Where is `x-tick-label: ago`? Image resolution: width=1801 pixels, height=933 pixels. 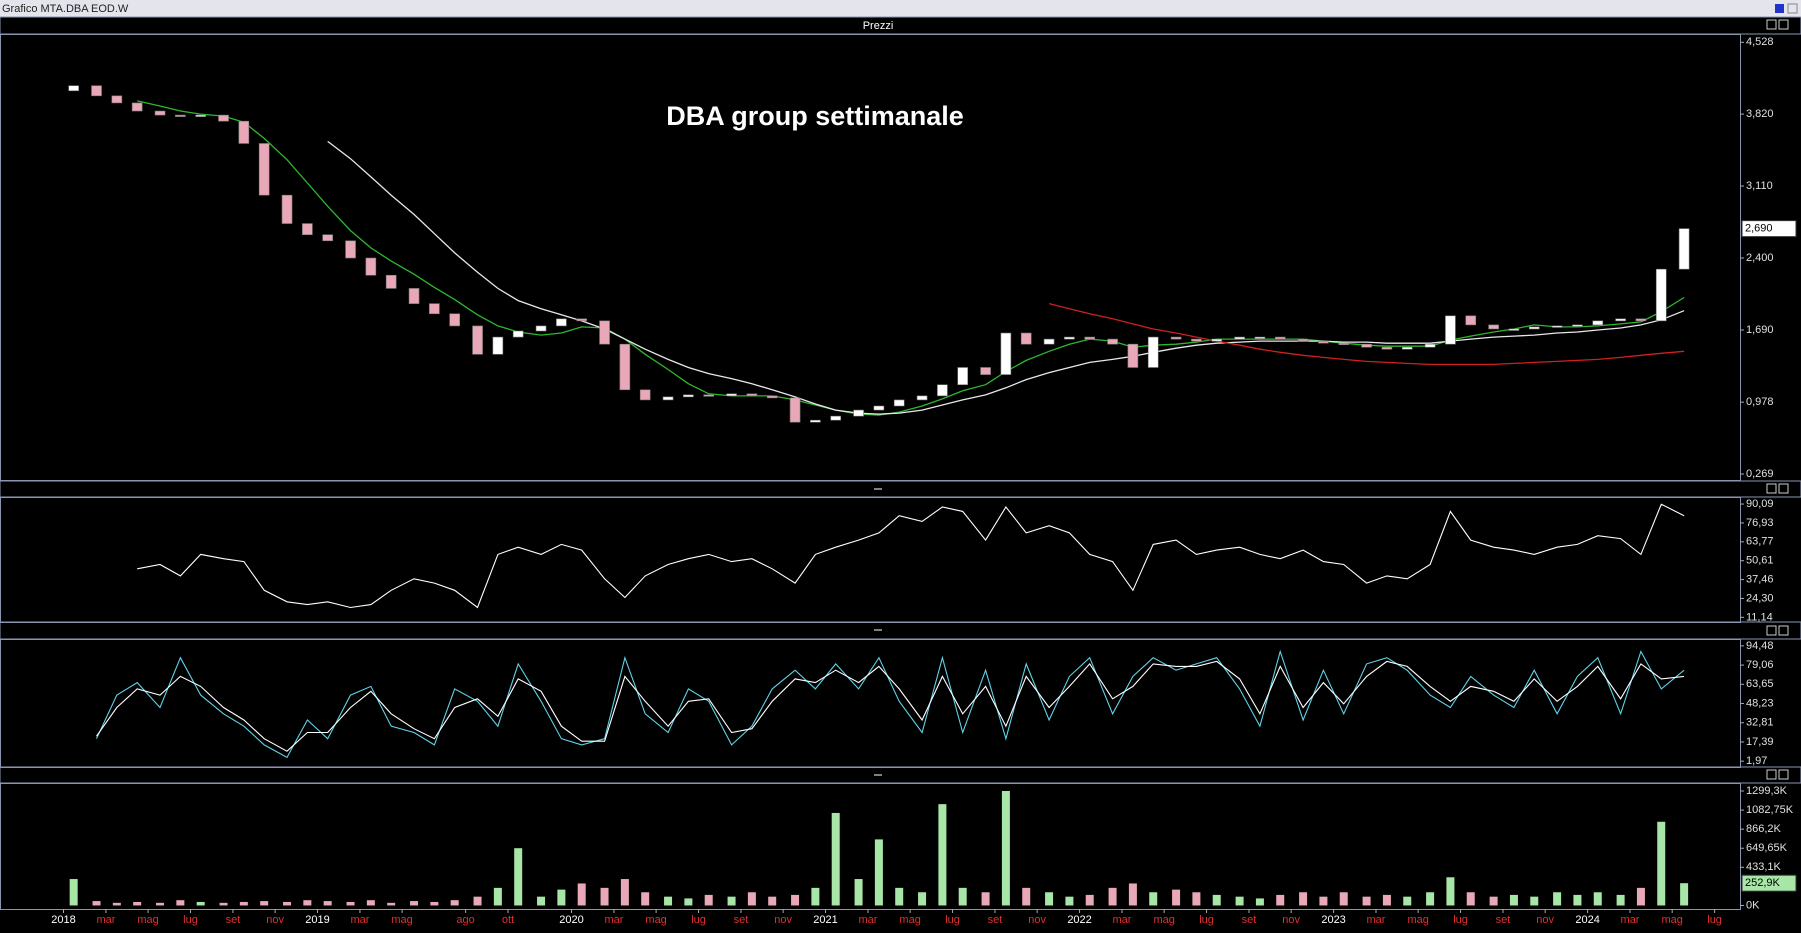
x-tick-label: ago is located at coordinates (465, 920).